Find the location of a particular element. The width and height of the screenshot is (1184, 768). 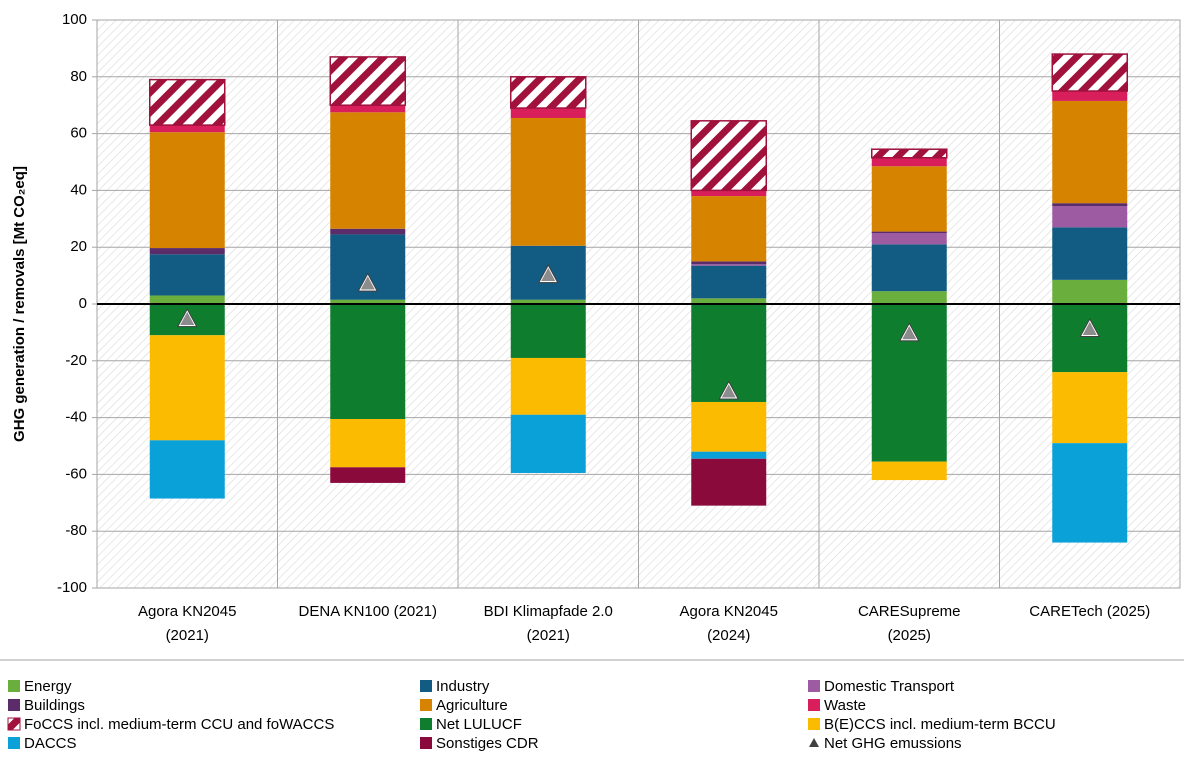

y-tick-label: -20 is located at coordinates (76, 360).